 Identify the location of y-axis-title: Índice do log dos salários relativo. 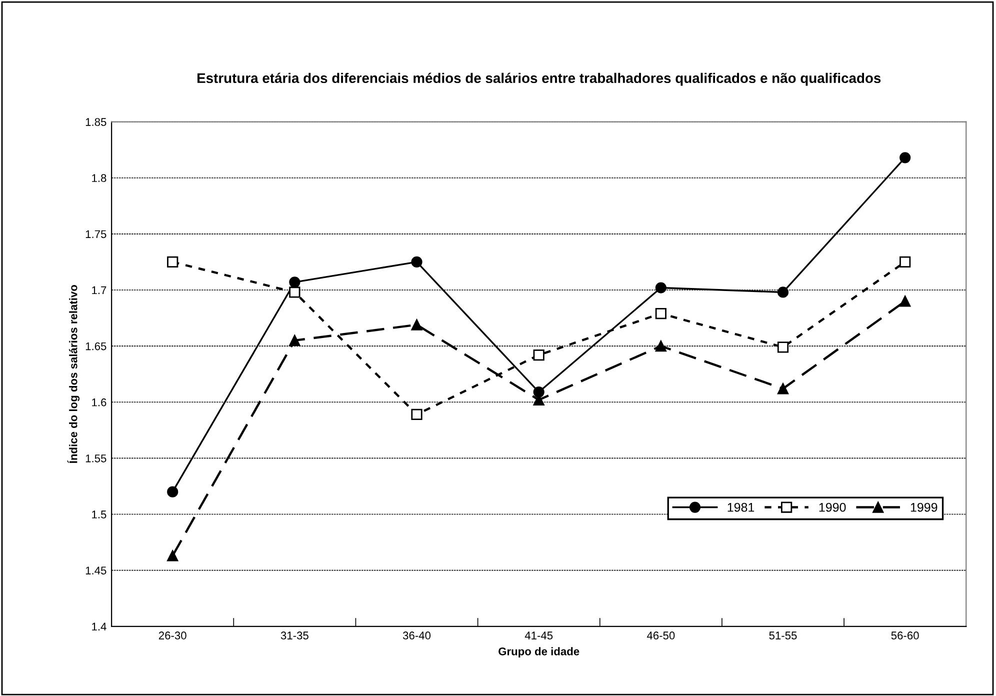
(73, 374).